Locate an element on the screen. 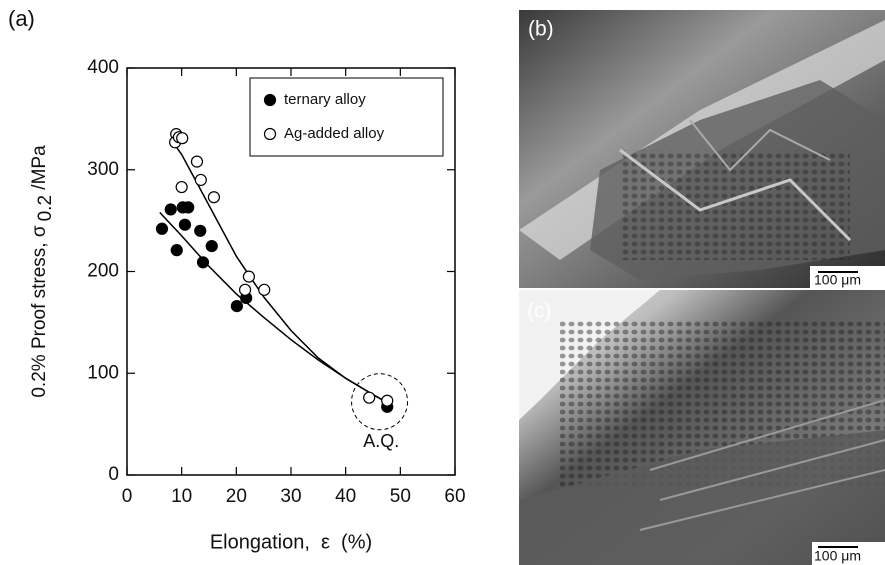 This screenshot has height=565, width=885. micrograph-label: (c) is located at coordinates (539, 311).